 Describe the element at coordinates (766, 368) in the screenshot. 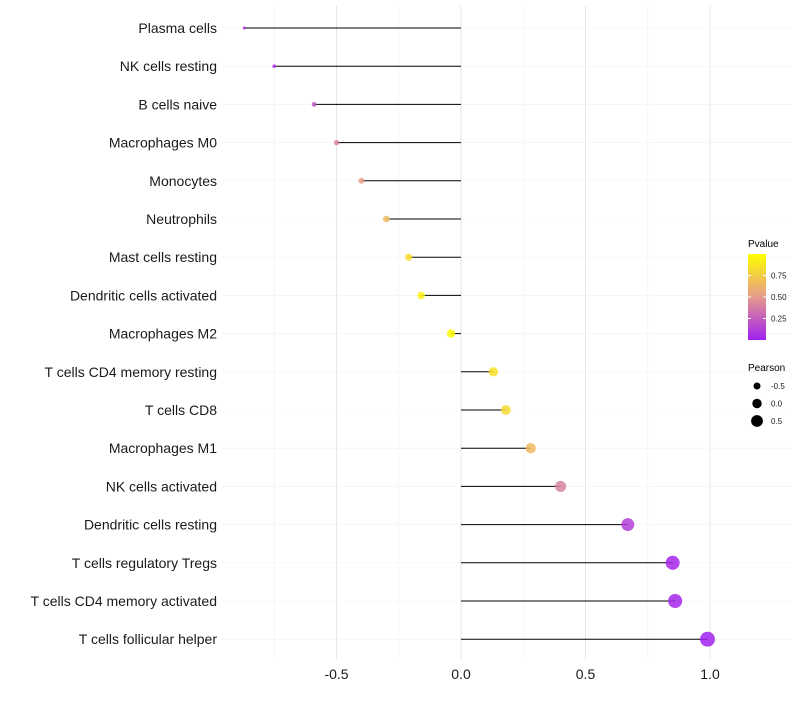

I see `pearson-legend-title: Pearson` at that location.